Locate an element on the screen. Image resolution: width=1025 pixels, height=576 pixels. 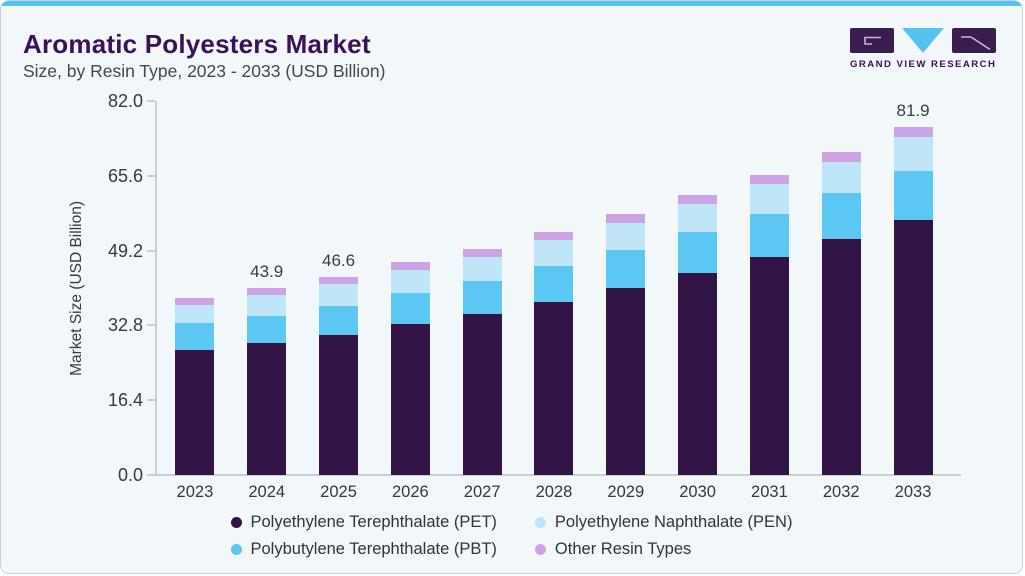
gvr-logo-triangle-icon is located at coordinates (923, 40).